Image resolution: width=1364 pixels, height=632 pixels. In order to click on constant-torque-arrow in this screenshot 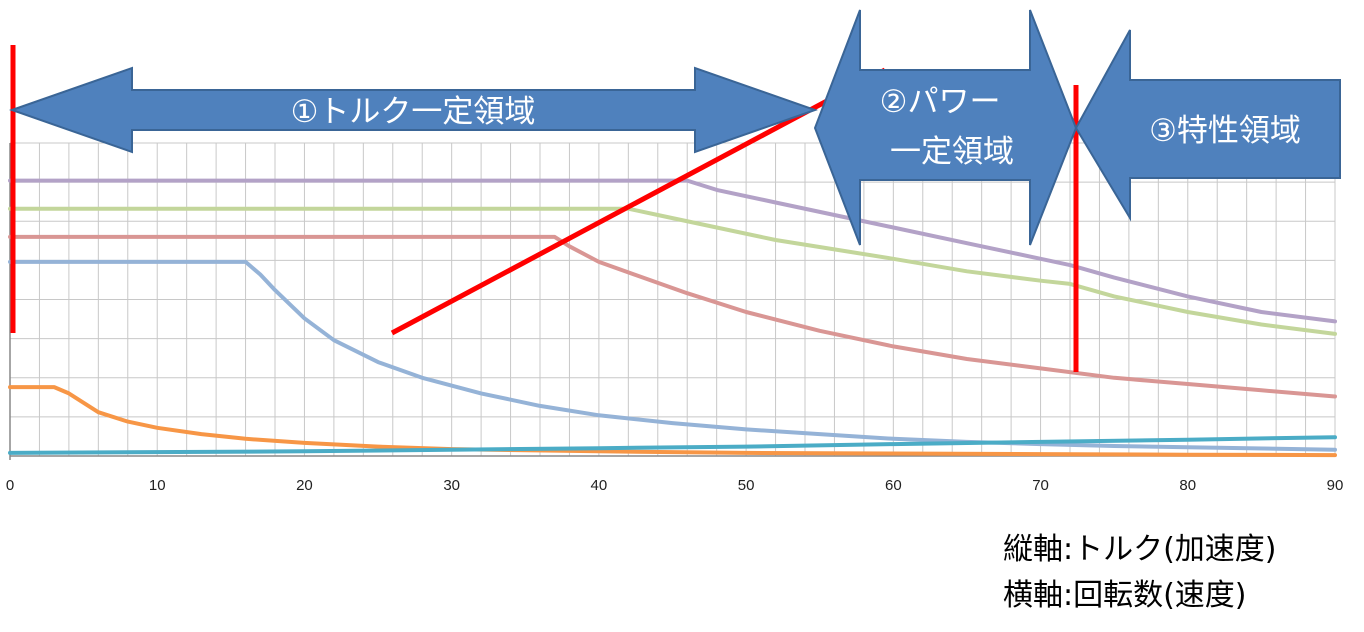, I will do `click(413, 110)`.